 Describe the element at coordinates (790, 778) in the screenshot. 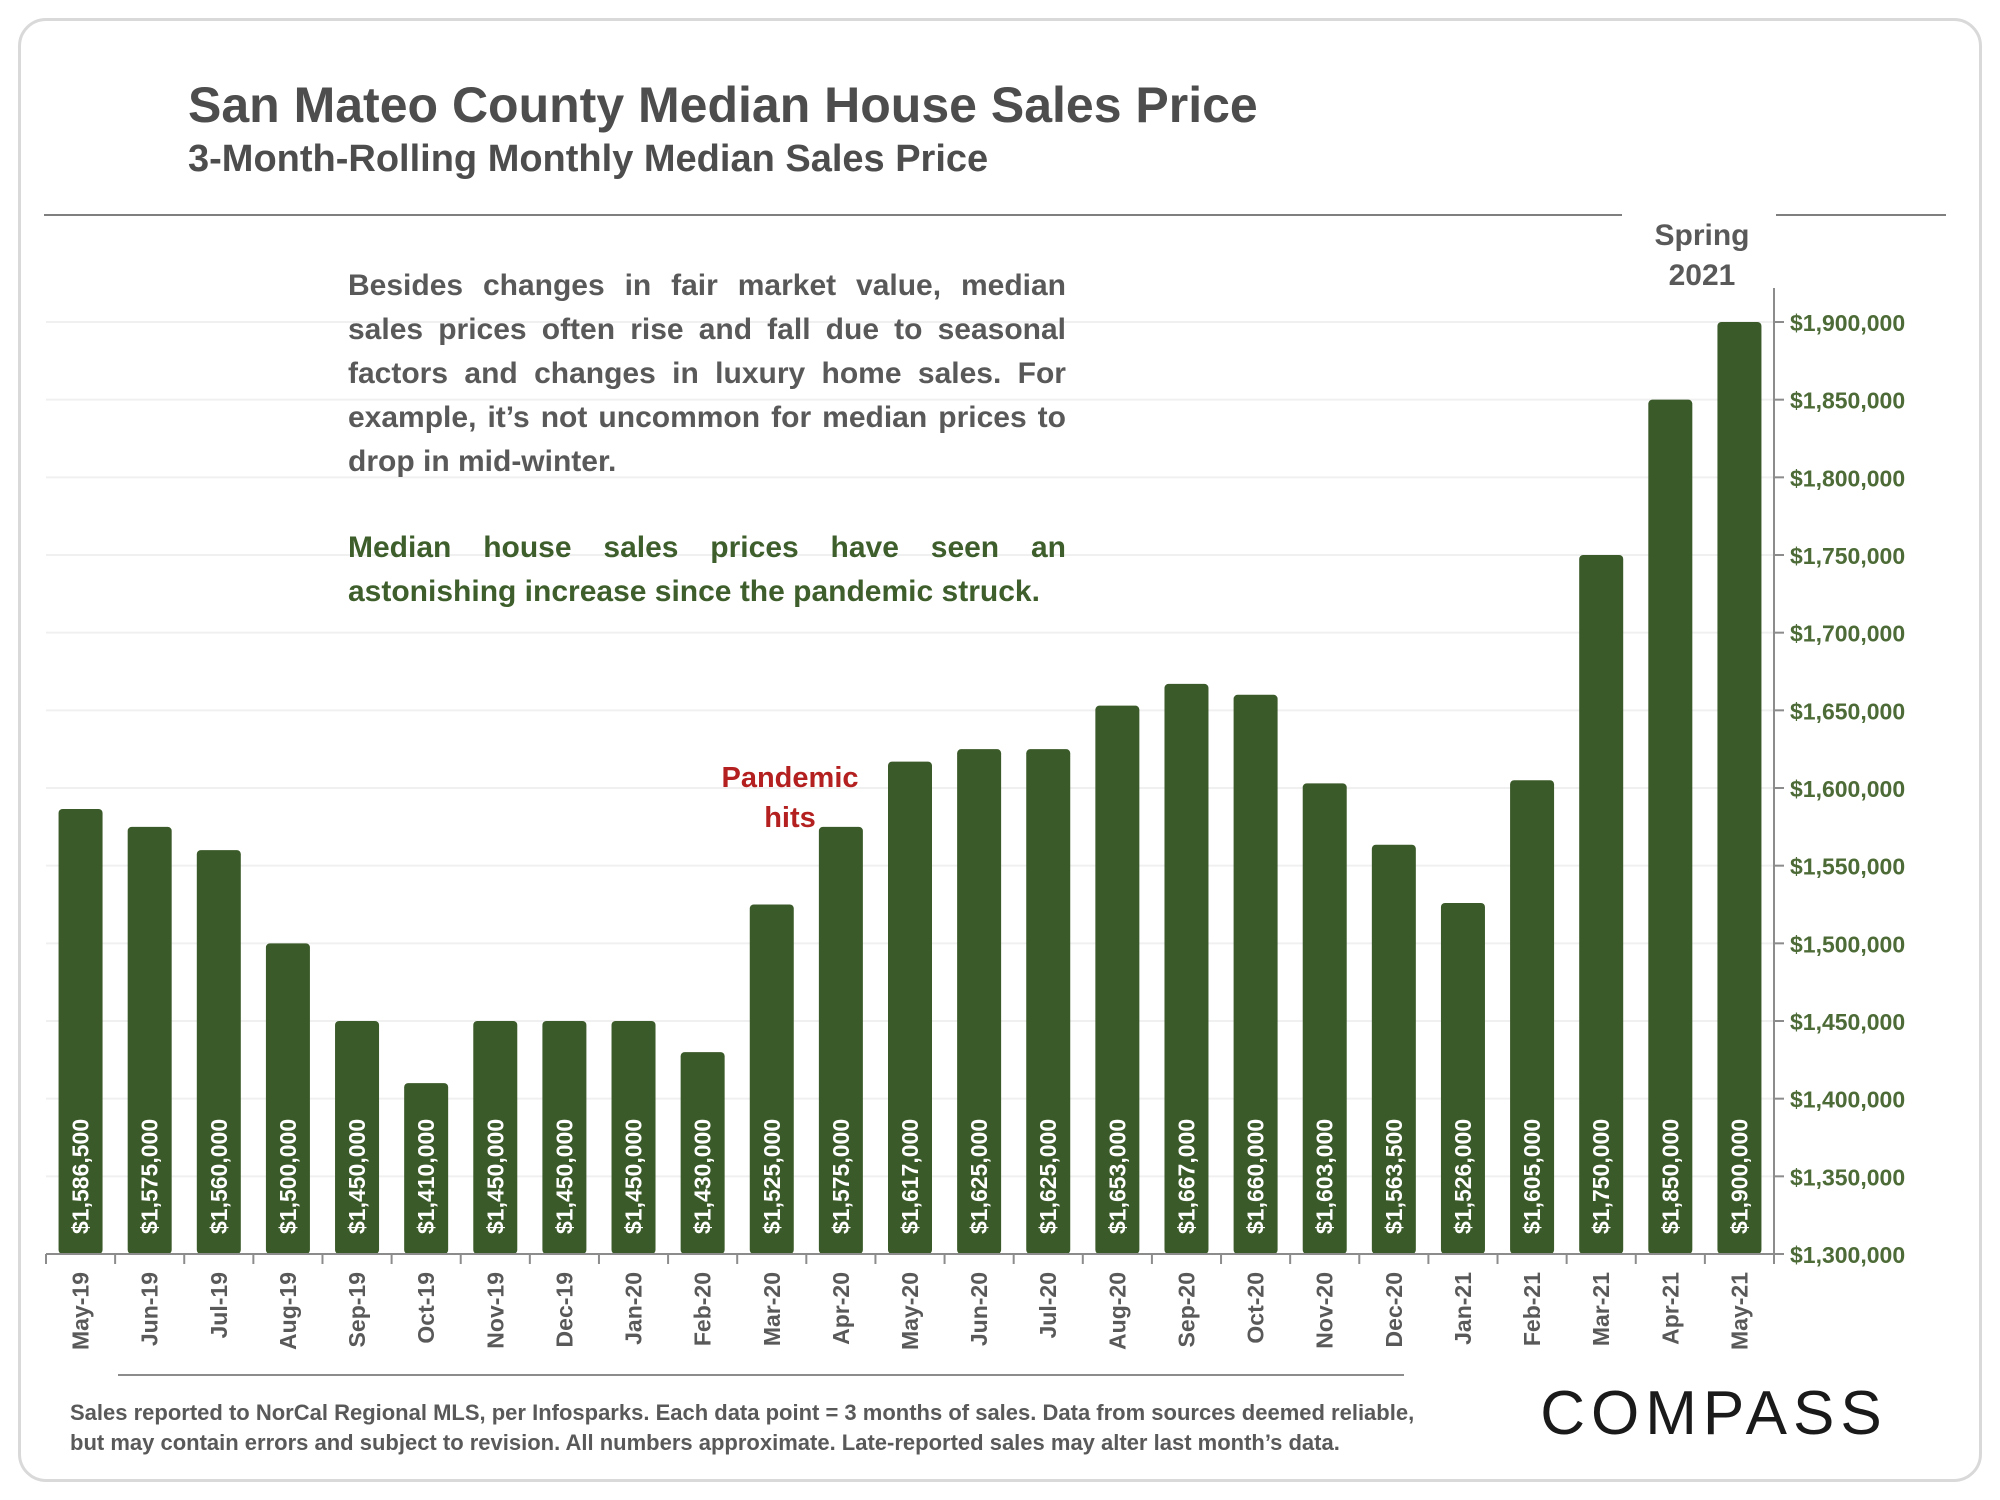

I see `pandemic-annotation-line1: Pandemic` at that location.